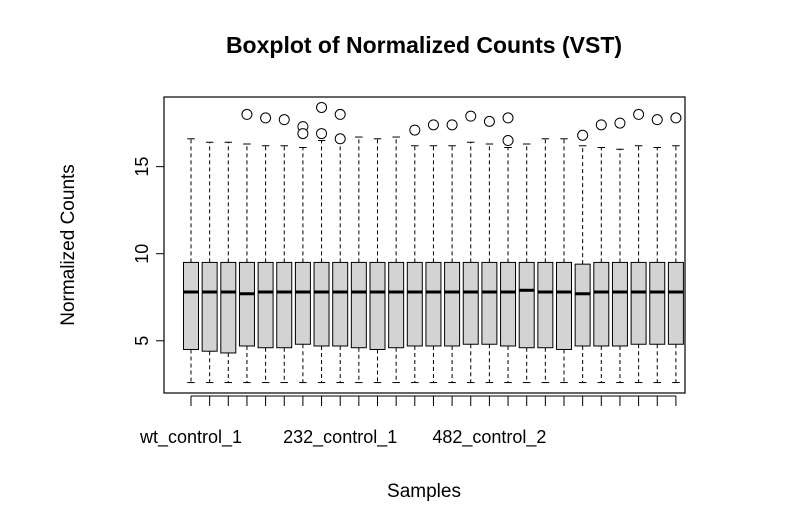 The width and height of the screenshot is (794, 526). What do you see at coordinates (142, 254) in the screenshot?
I see `y-tick-label: 10` at bounding box center [142, 254].